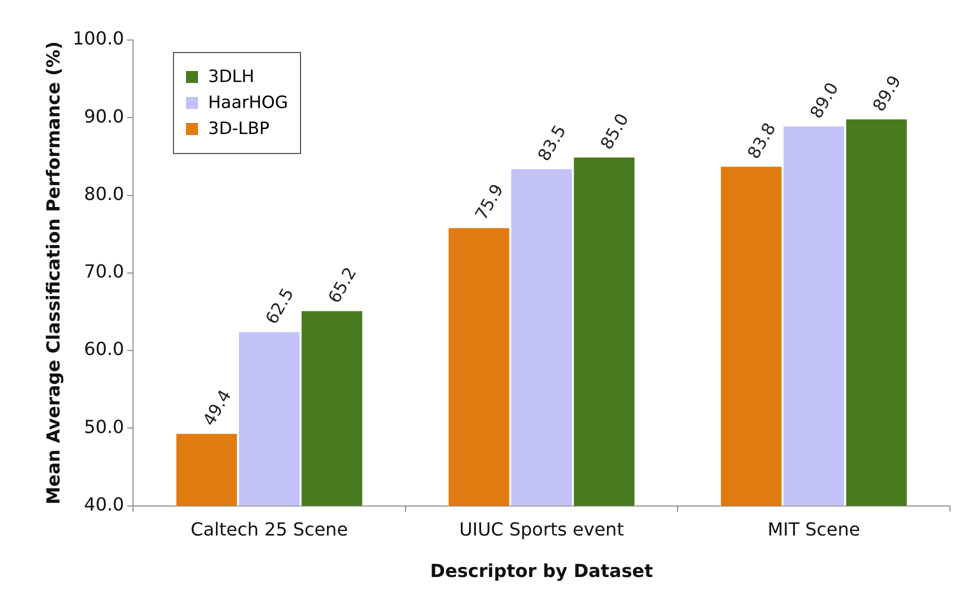  What do you see at coordinates (814, 529) in the screenshot?
I see `x-tick-label: MIT Scene` at bounding box center [814, 529].